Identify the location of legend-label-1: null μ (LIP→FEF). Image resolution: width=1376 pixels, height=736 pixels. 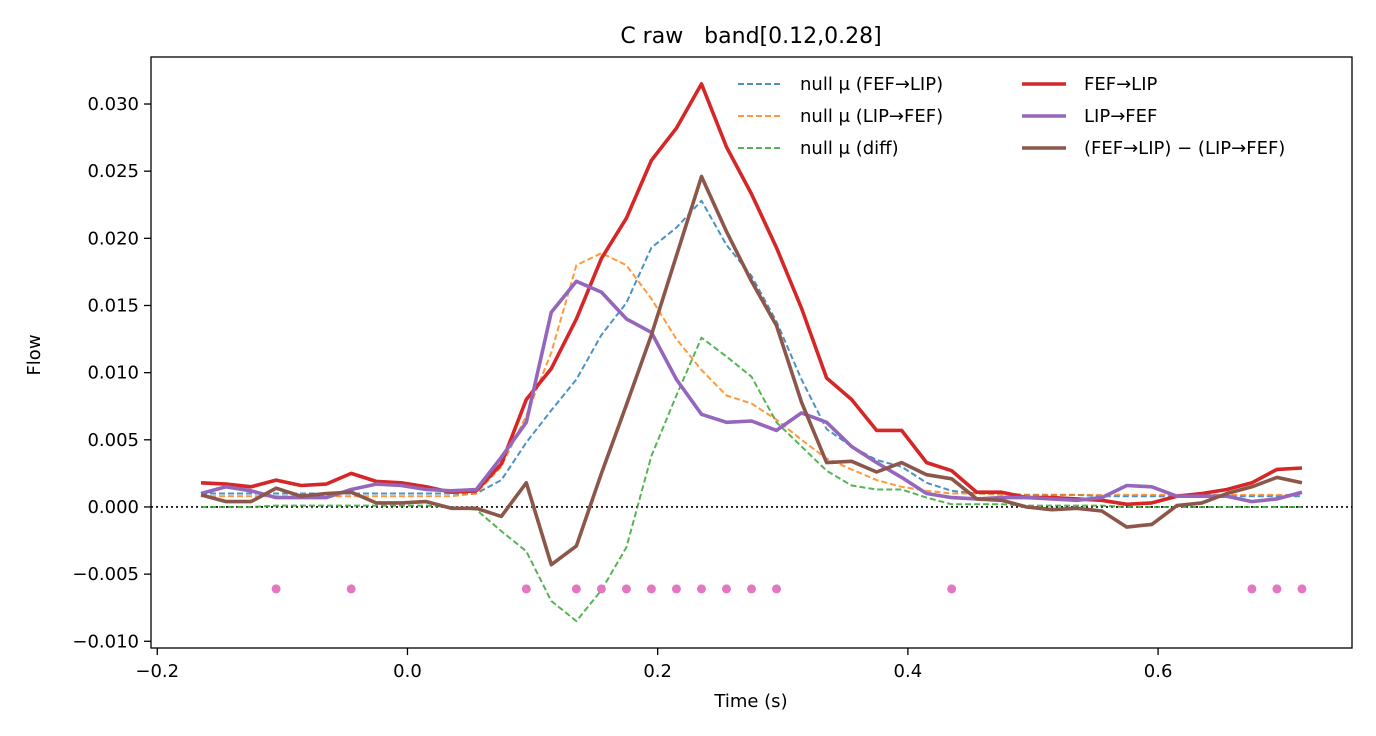
(871, 116).